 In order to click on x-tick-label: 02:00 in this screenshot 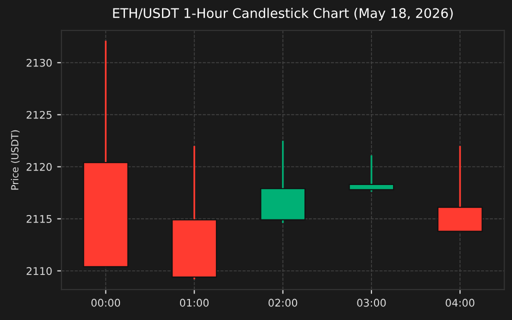, I will do `click(283, 302)`.